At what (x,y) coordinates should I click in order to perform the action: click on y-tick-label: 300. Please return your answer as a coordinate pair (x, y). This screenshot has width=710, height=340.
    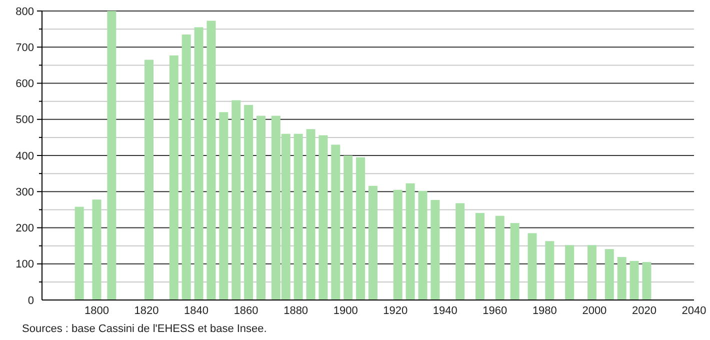
    Looking at the image, I should click on (25, 192).